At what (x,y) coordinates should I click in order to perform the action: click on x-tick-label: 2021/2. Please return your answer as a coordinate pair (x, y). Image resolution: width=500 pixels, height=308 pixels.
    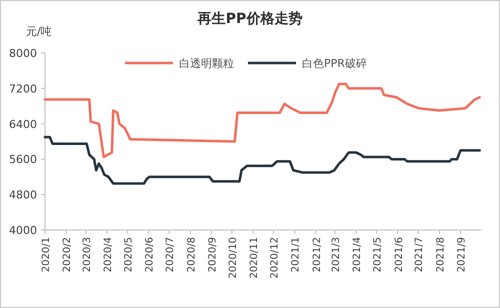
    Looking at the image, I should click on (317, 254).